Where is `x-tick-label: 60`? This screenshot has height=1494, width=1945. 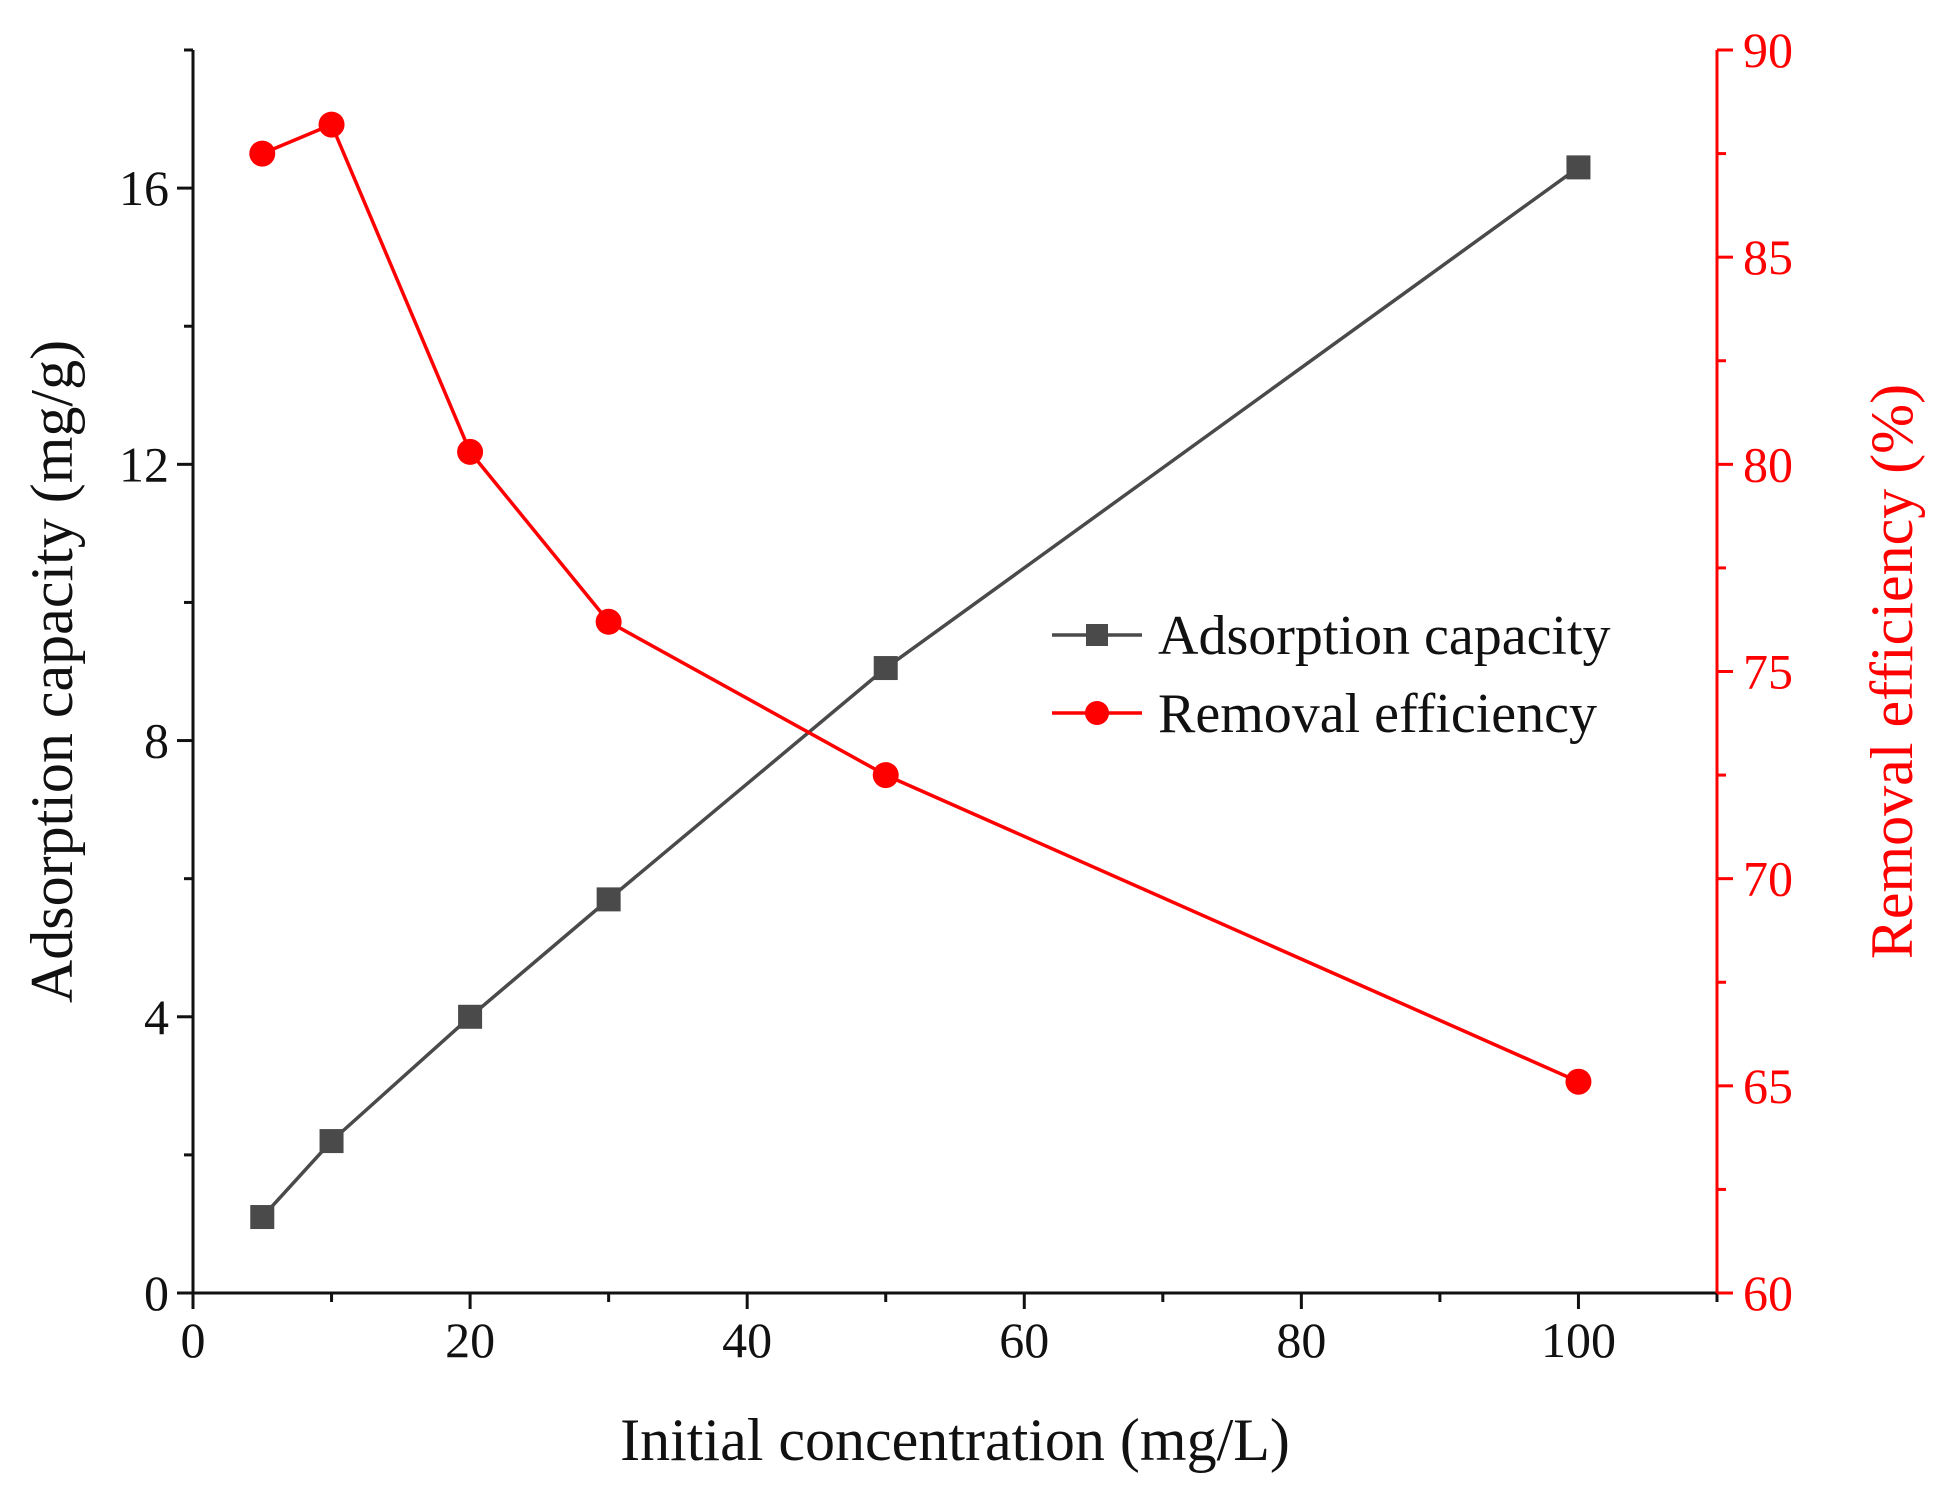
x-tick-label: 60 is located at coordinates (1024, 1340).